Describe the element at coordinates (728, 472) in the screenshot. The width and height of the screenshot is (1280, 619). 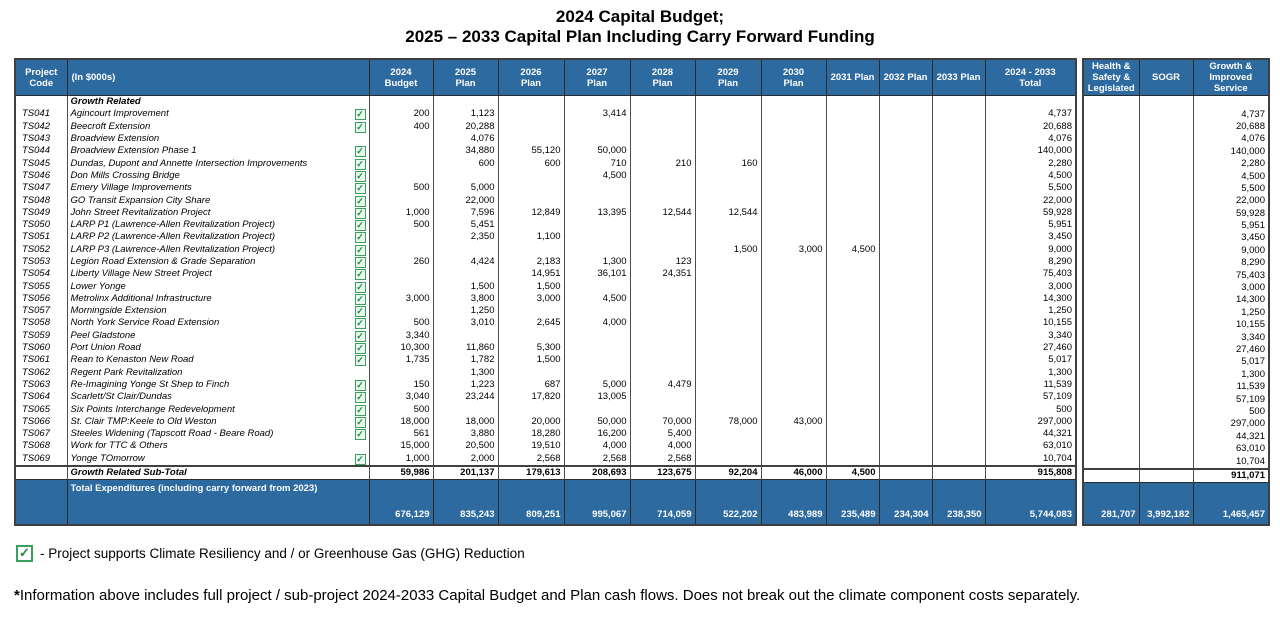
I see `value-cell: 92,204` at that location.